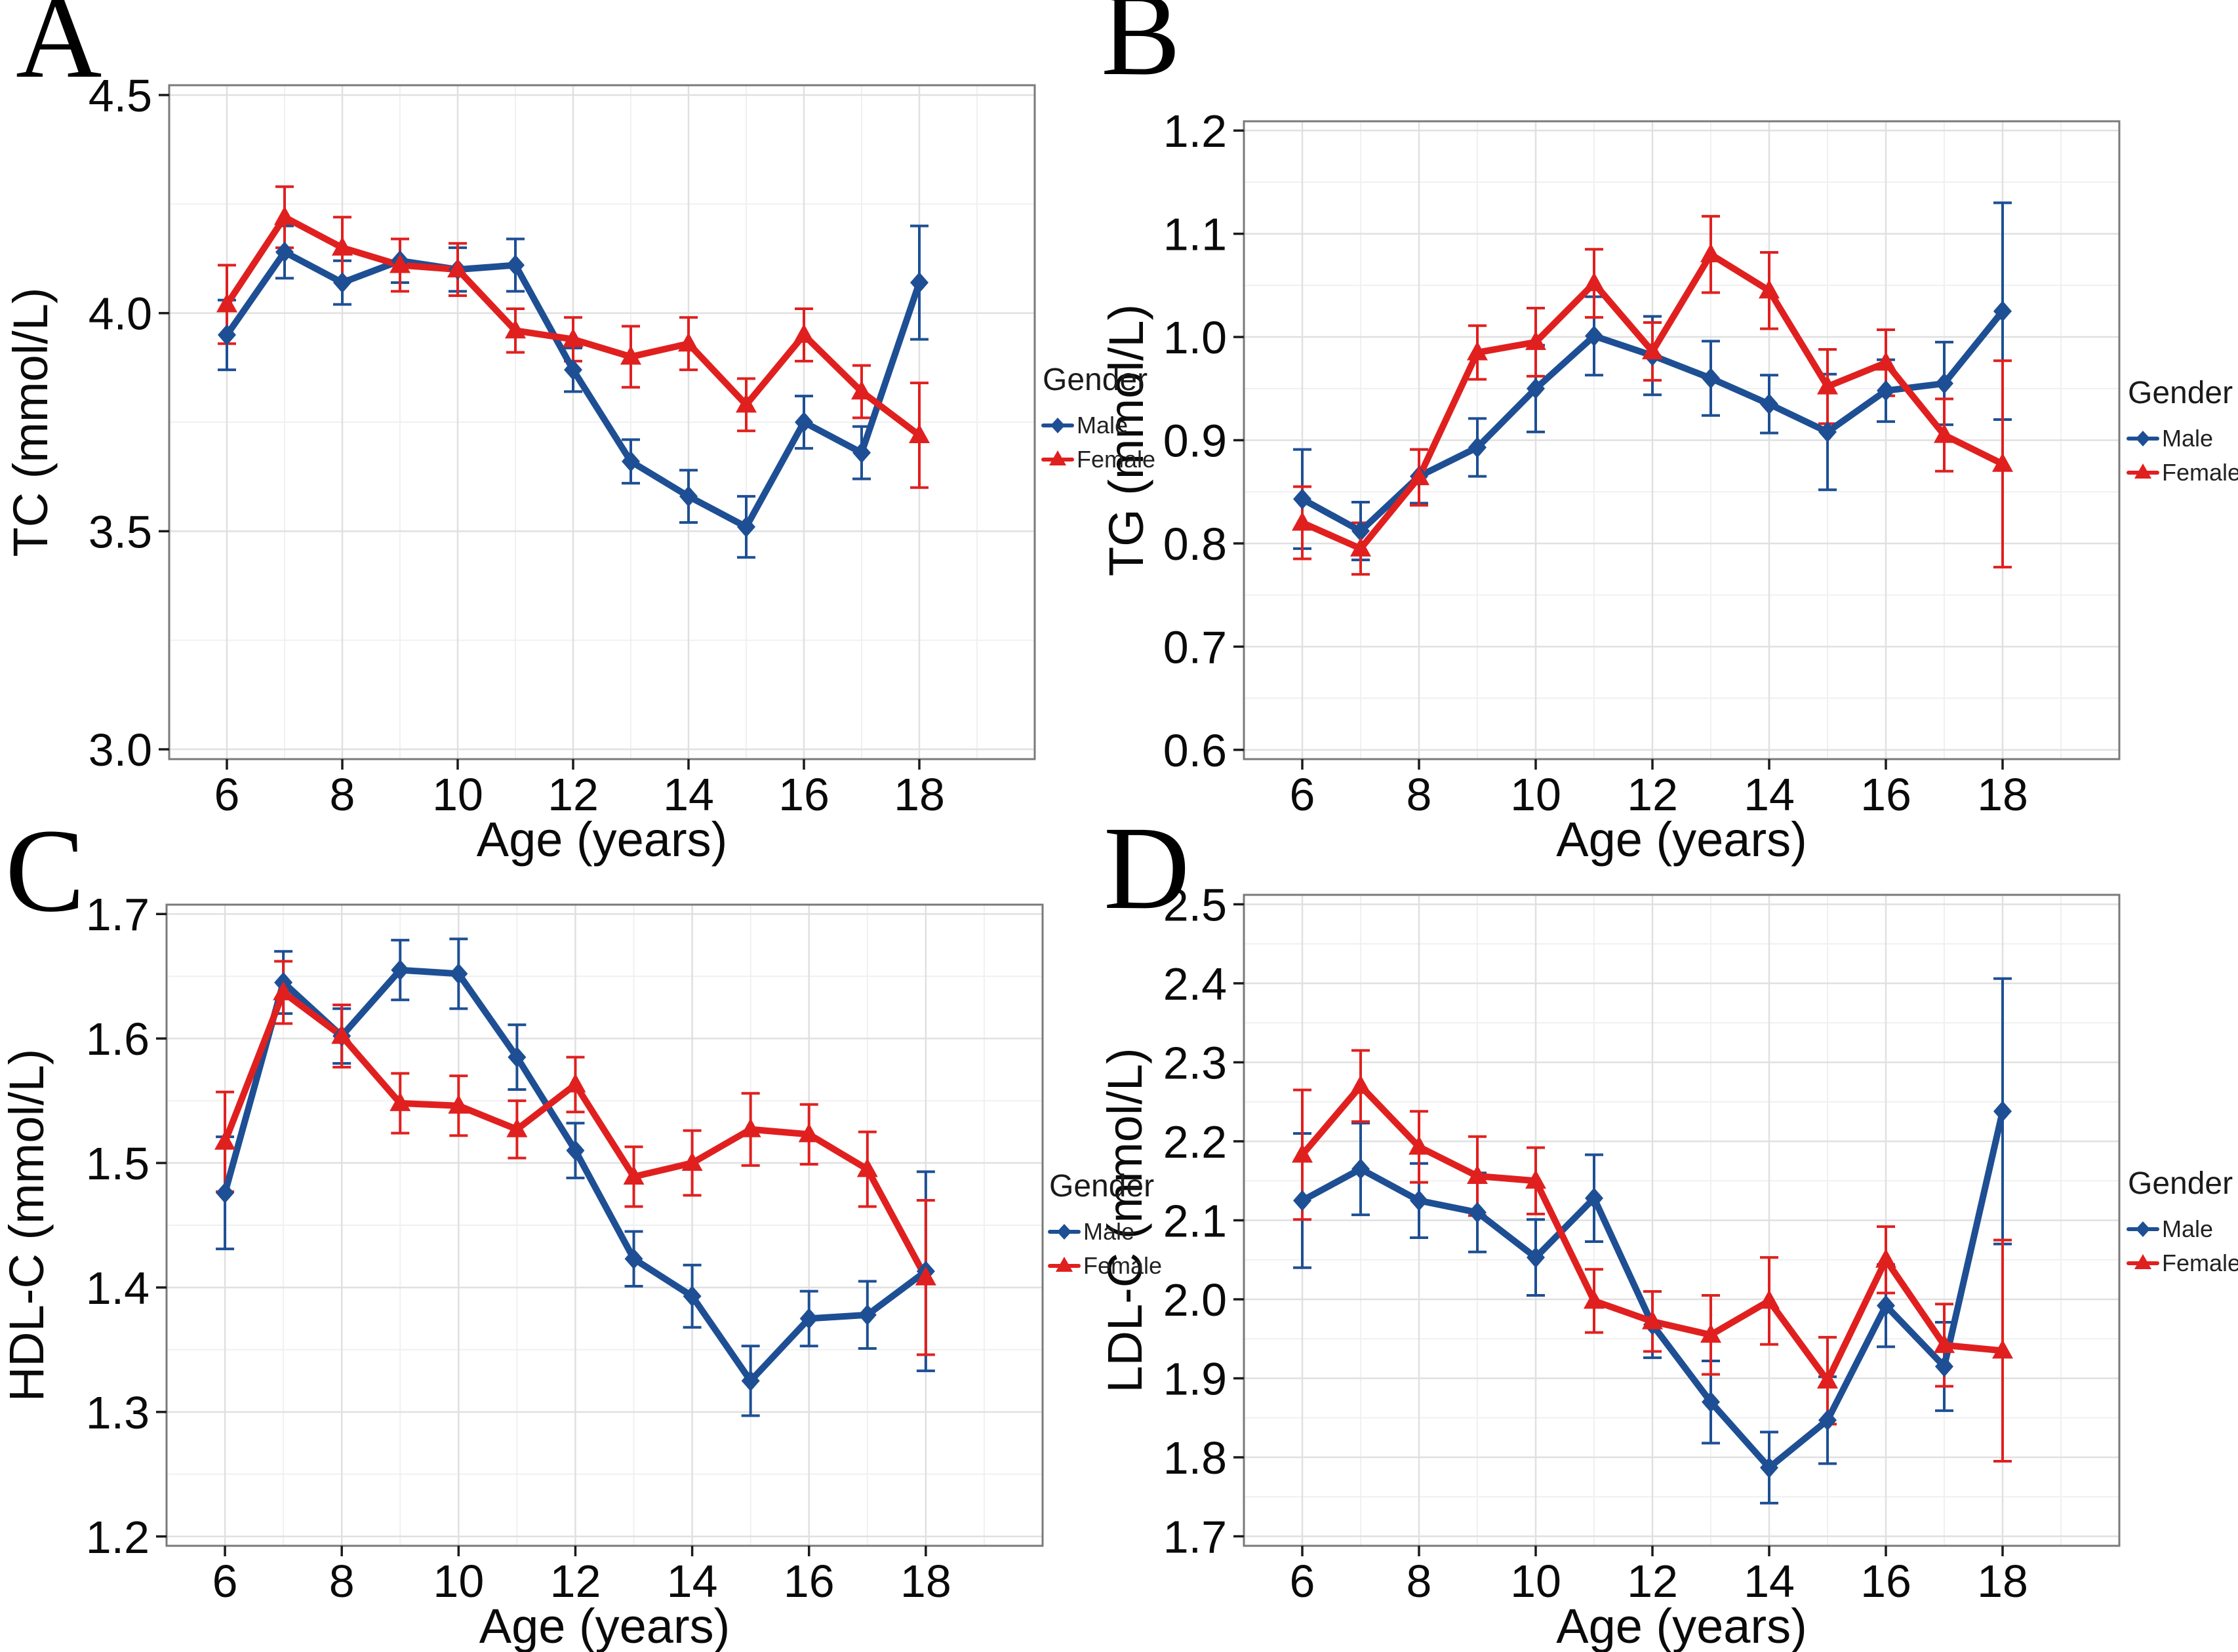 The image size is (2238, 1652). I want to click on y-axis-title: TG (mmol/L), so click(1126, 440).